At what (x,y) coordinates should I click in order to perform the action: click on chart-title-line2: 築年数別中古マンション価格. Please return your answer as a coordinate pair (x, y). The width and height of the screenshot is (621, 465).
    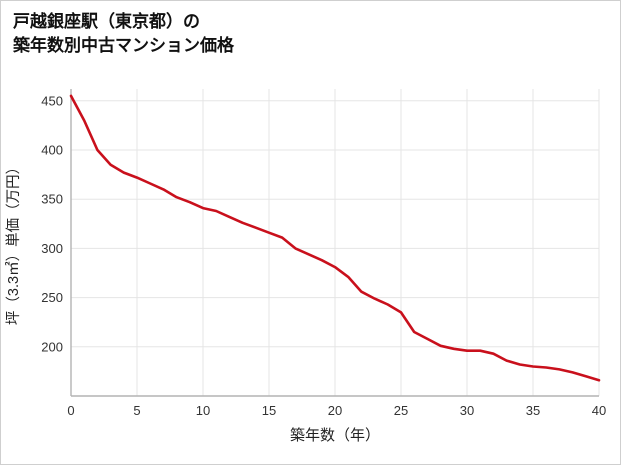
    Looking at the image, I should click on (123, 45).